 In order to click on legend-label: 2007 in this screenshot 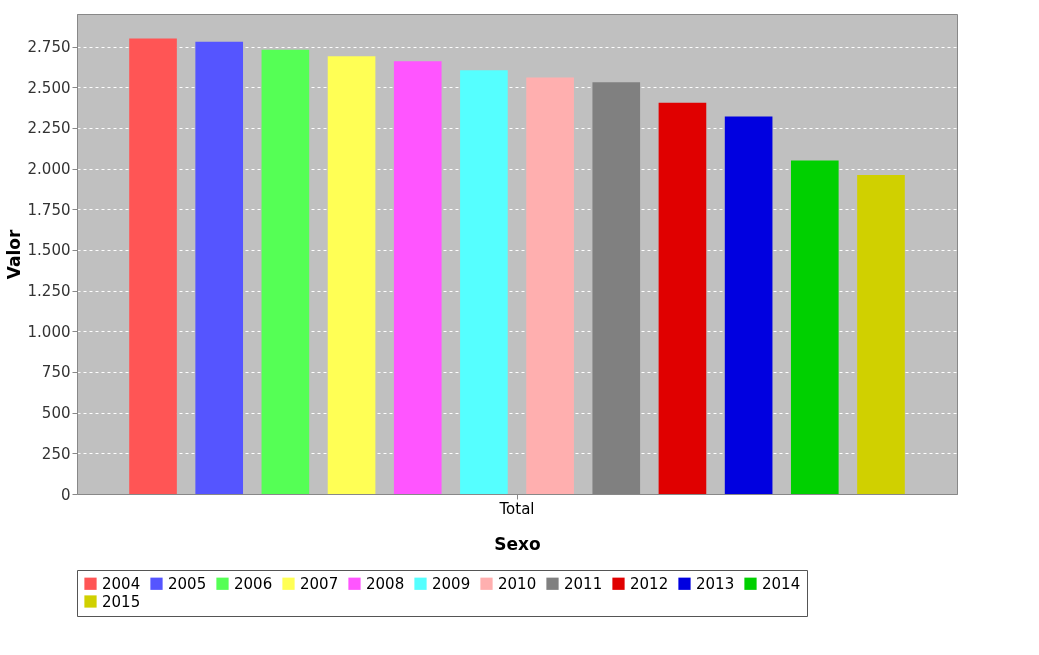, I will do `click(319, 583)`.